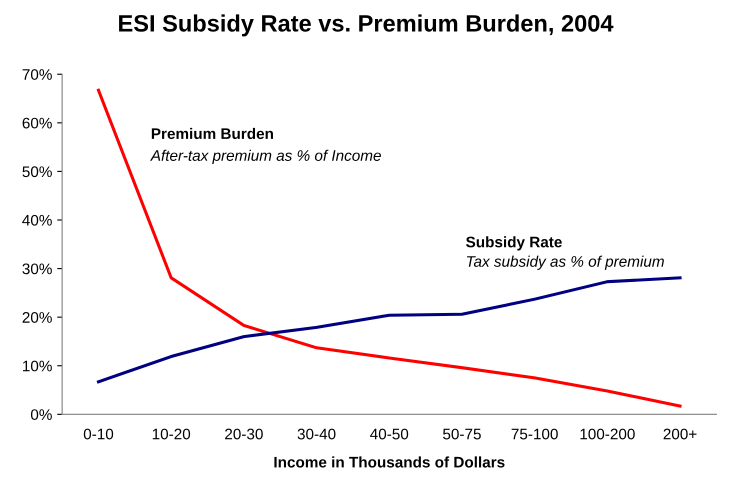 The image size is (731, 479). I want to click on x-tick-label: 10-20, so click(171, 434).